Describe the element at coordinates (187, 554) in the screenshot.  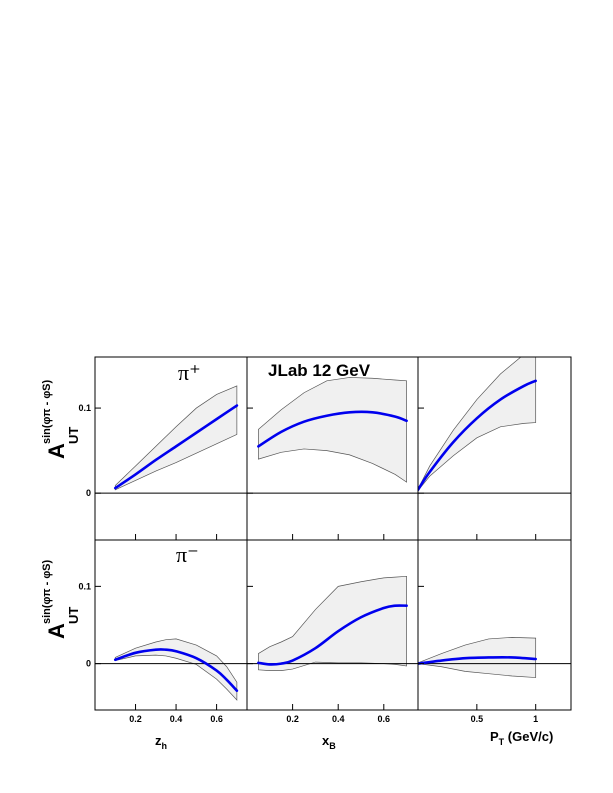
I see `panel-label: π⁻` at that location.